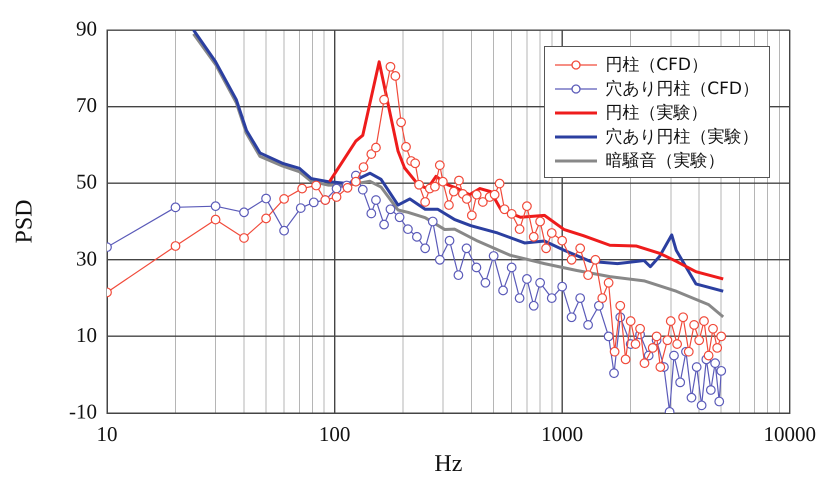  I want to click on legend-label: 穴あり円柱（実験）, so click(681, 137).